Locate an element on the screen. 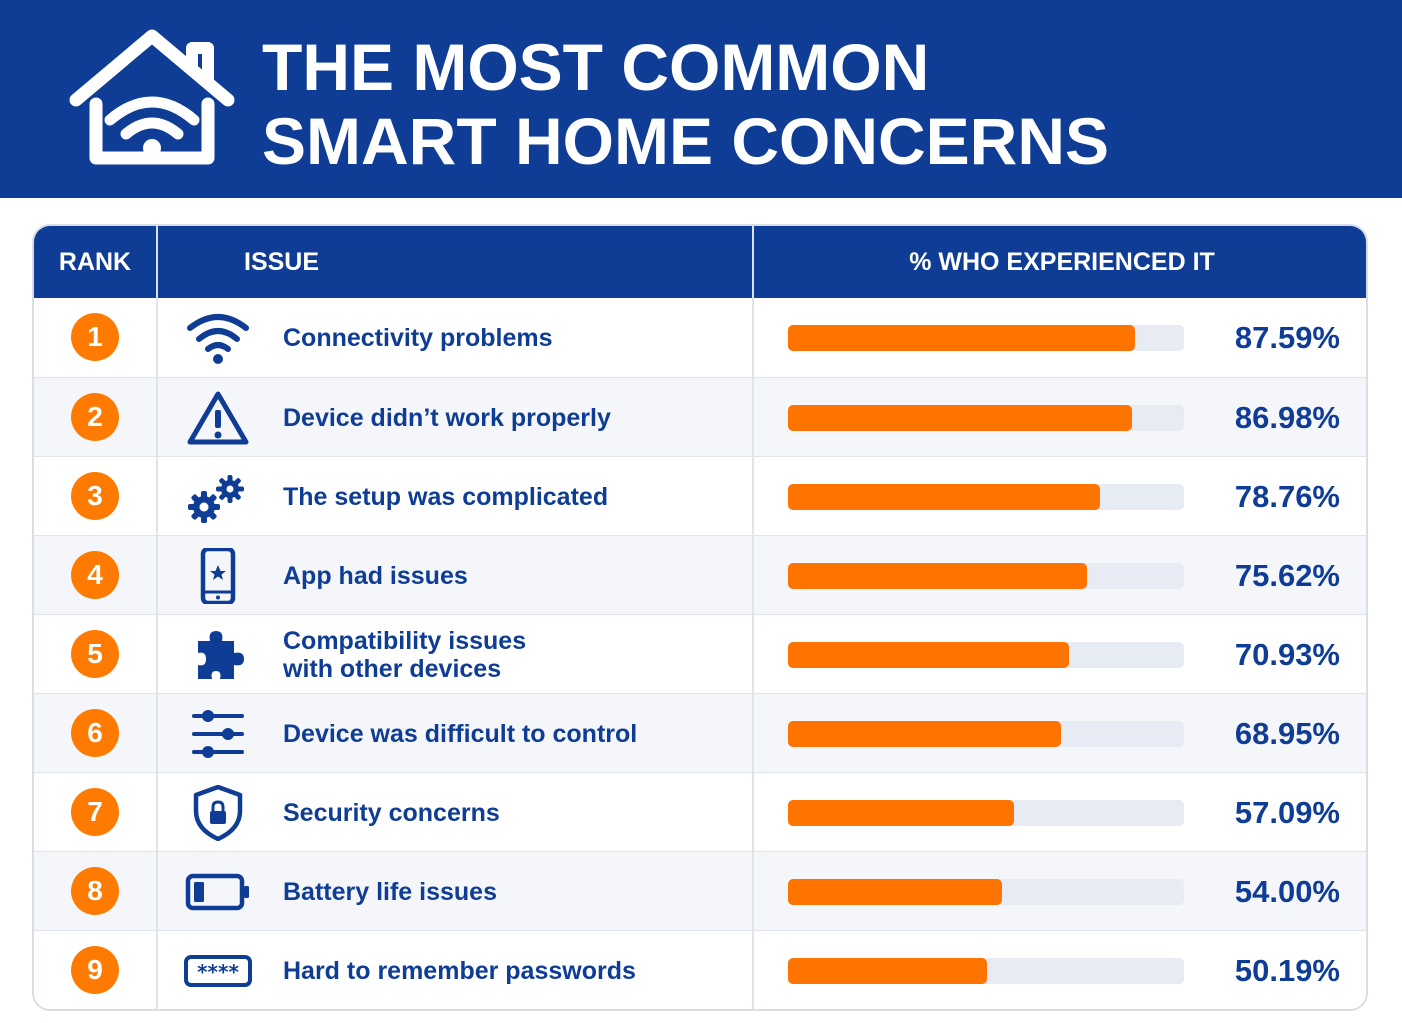 This screenshot has height=1023, width=1402. issue-label: Security concerns is located at coordinates (391, 812).